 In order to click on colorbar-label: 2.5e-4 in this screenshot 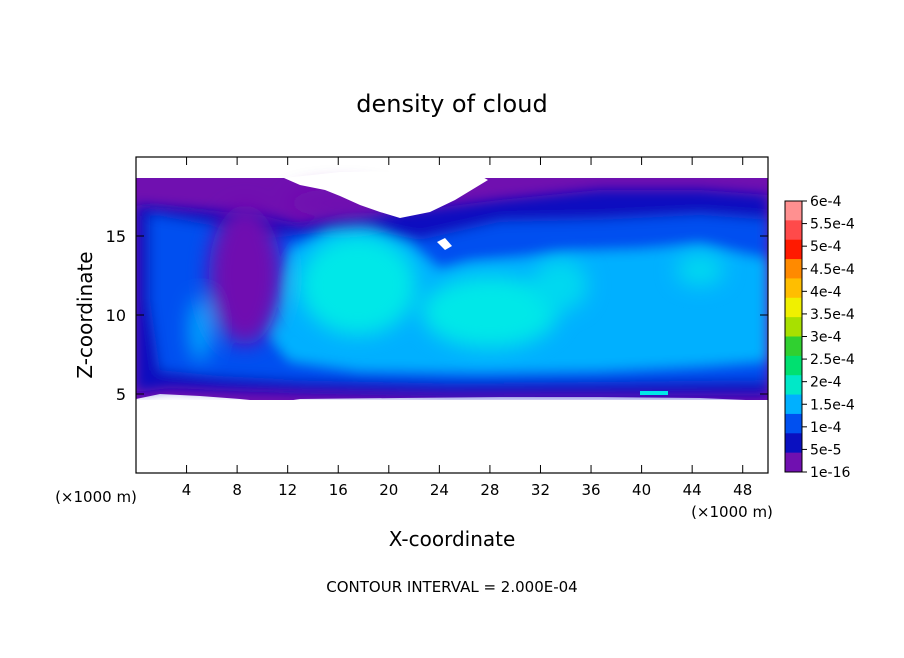, I will do `click(832, 360)`.